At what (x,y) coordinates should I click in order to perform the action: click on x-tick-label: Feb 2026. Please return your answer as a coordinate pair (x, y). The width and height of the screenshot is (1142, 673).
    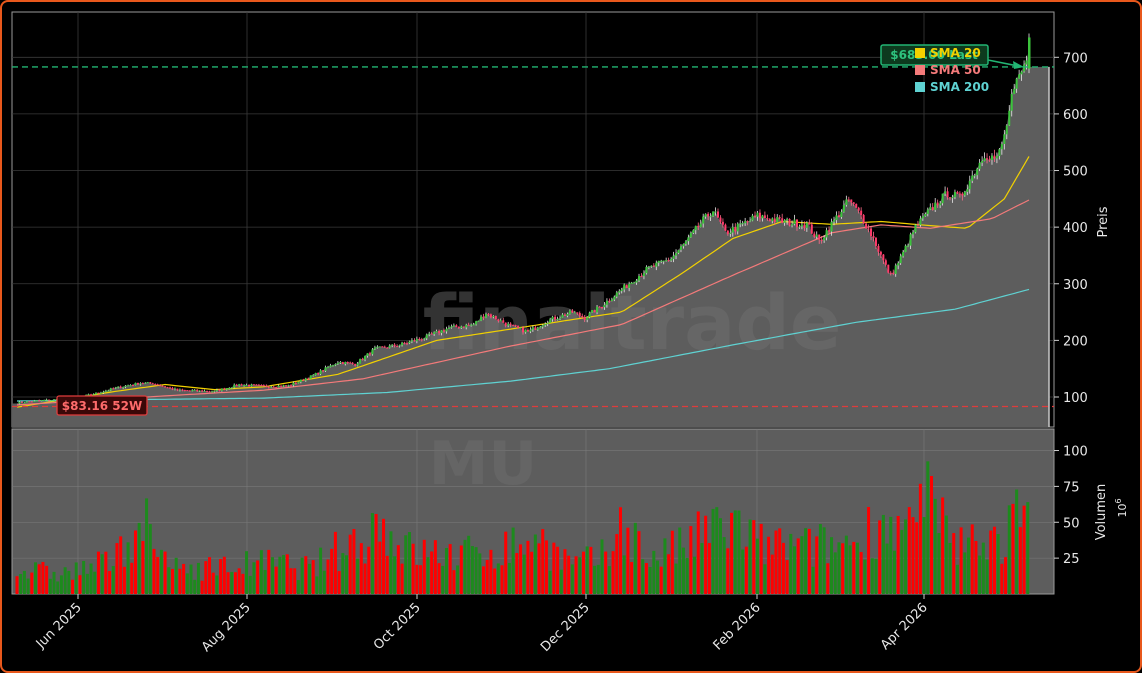
    Looking at the image, I should click on (737, 626).